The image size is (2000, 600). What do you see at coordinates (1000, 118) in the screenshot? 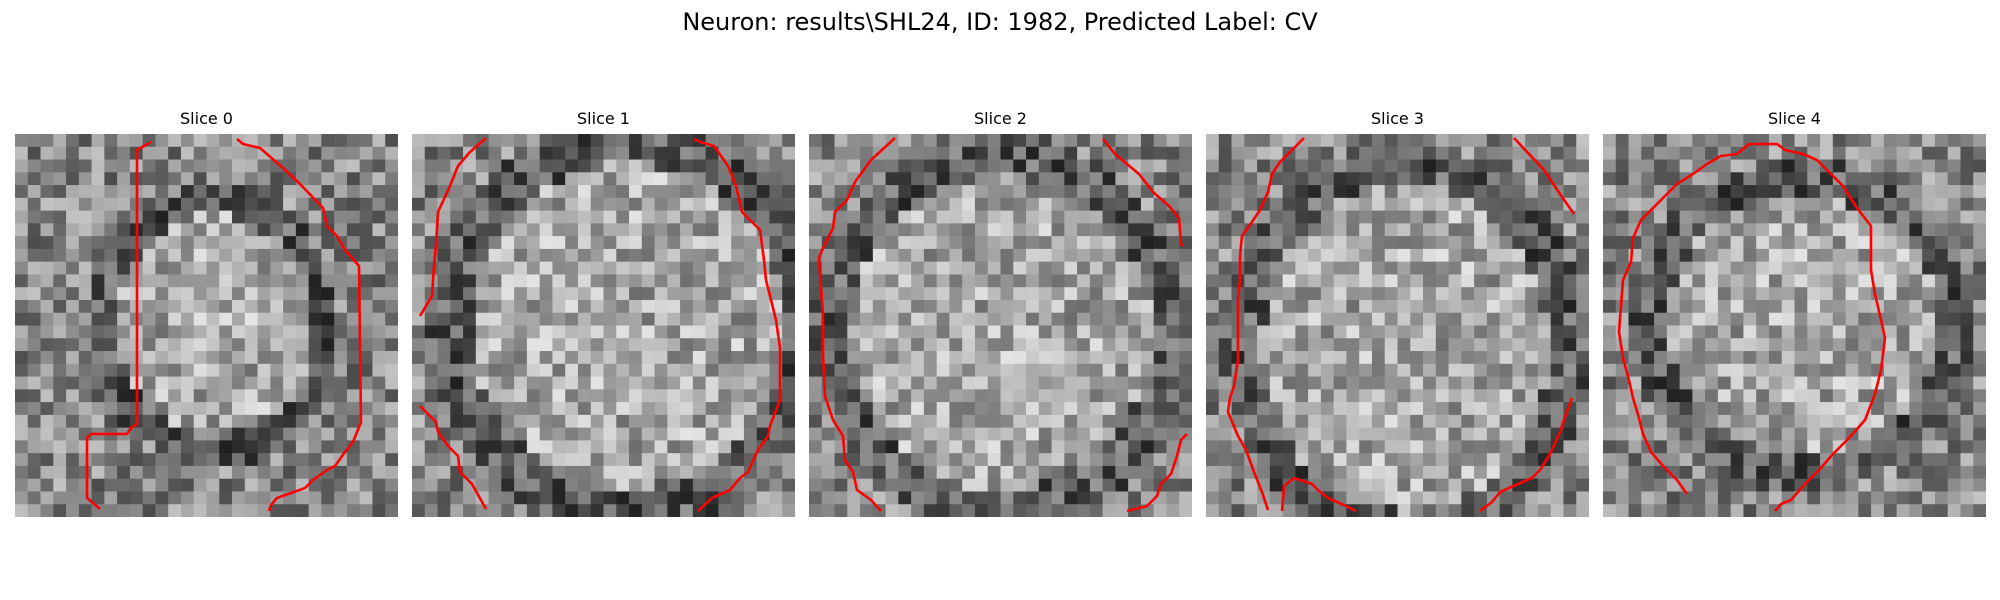
I see `slice-title: Slice 2` at bounding box center [1000, 118].